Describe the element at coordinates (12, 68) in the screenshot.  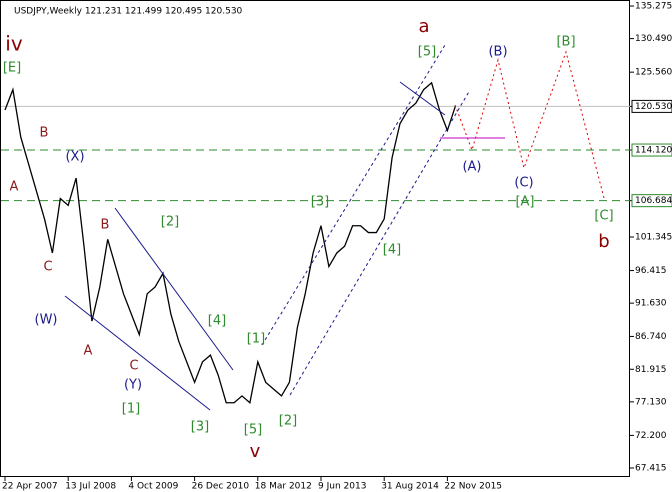
I see `wave-label: [E]` at that location.